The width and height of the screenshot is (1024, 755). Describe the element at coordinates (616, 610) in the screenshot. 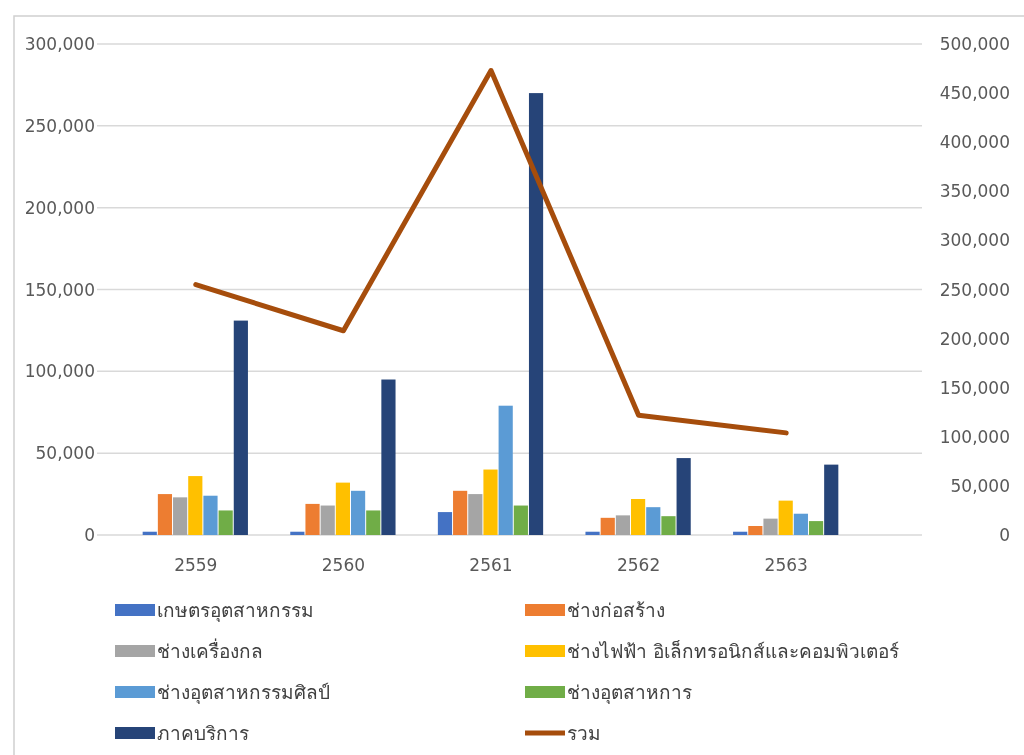

I see `legend-label: ช่างก่อสร้าง` at that location.